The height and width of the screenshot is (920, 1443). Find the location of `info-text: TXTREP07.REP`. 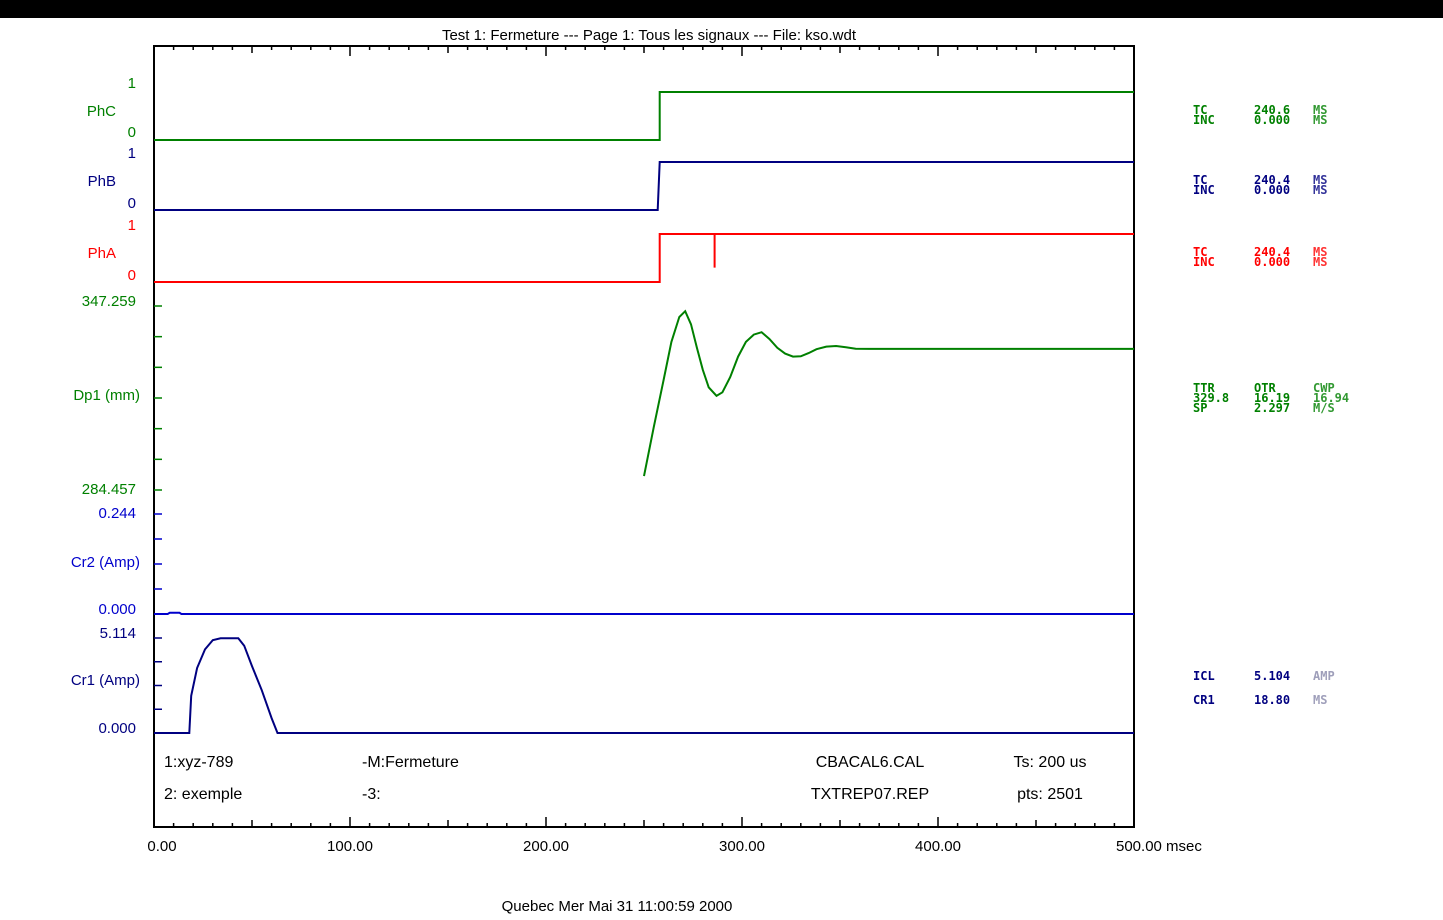

info-text: TXTREP07.REP is located at coordinates (870, 794).